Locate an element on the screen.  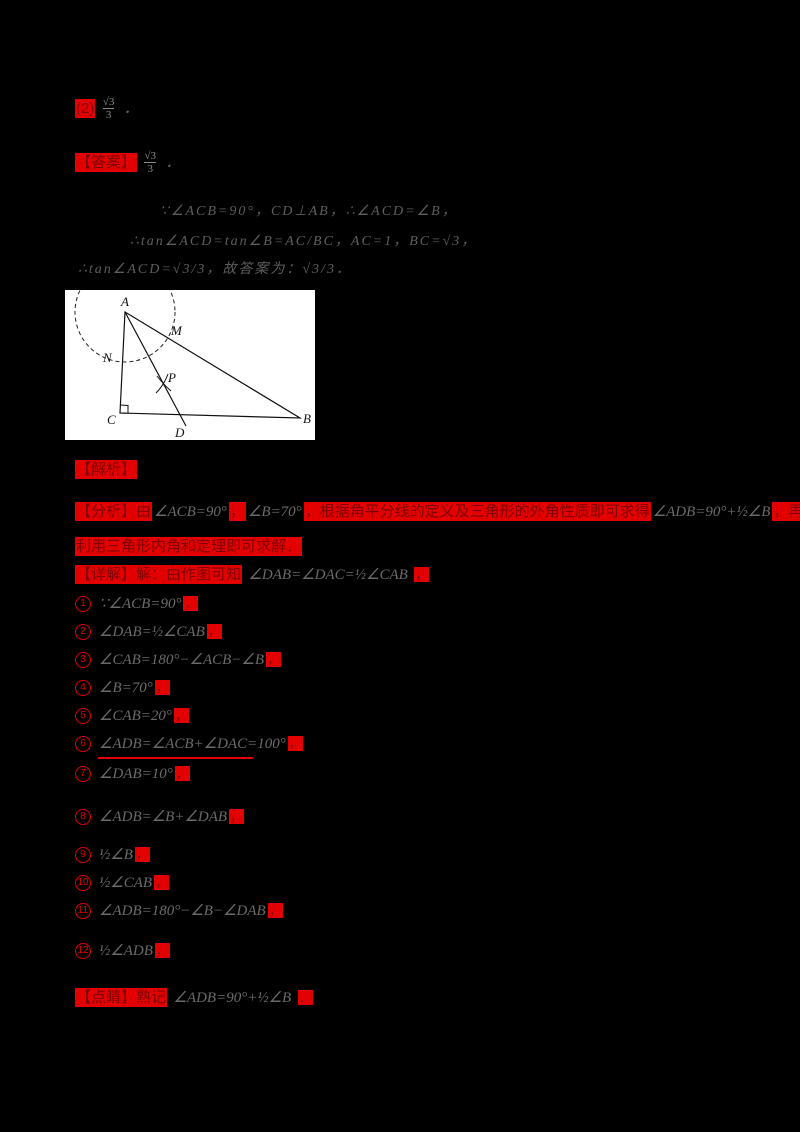
analysis-math: ∠B=70° is located at coordinates (274, 512).